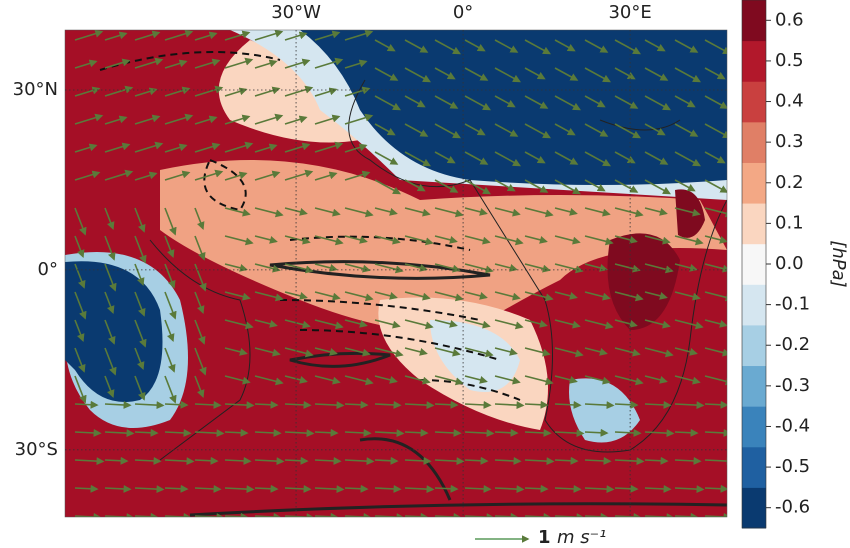  Describe the element at coordinates (789, 60) in the screenshot. I see `colorbar-tick-label: 0.5` at that location.